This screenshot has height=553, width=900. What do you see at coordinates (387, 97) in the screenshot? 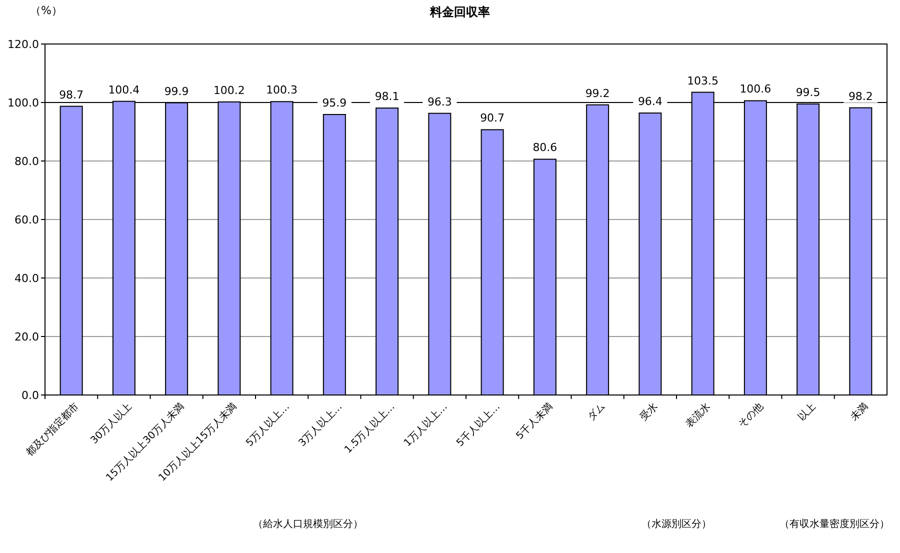
I see `data-label: 98.1` at bounding box center [387, 97].